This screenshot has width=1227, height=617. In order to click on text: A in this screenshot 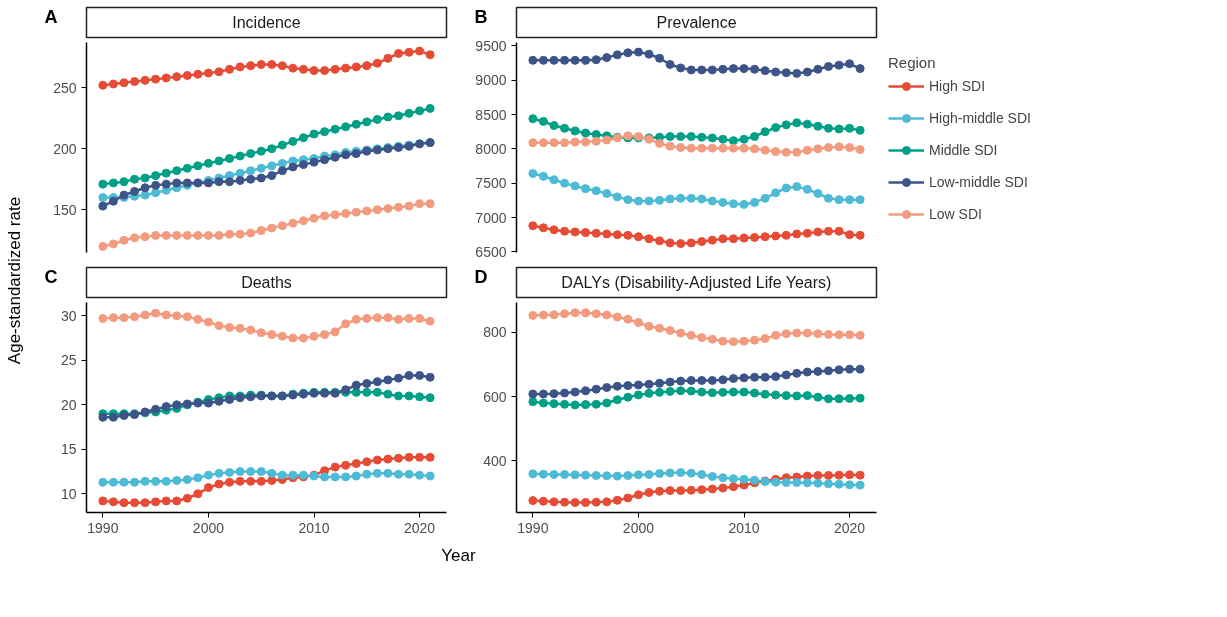, I will do `click(51, 16)`.